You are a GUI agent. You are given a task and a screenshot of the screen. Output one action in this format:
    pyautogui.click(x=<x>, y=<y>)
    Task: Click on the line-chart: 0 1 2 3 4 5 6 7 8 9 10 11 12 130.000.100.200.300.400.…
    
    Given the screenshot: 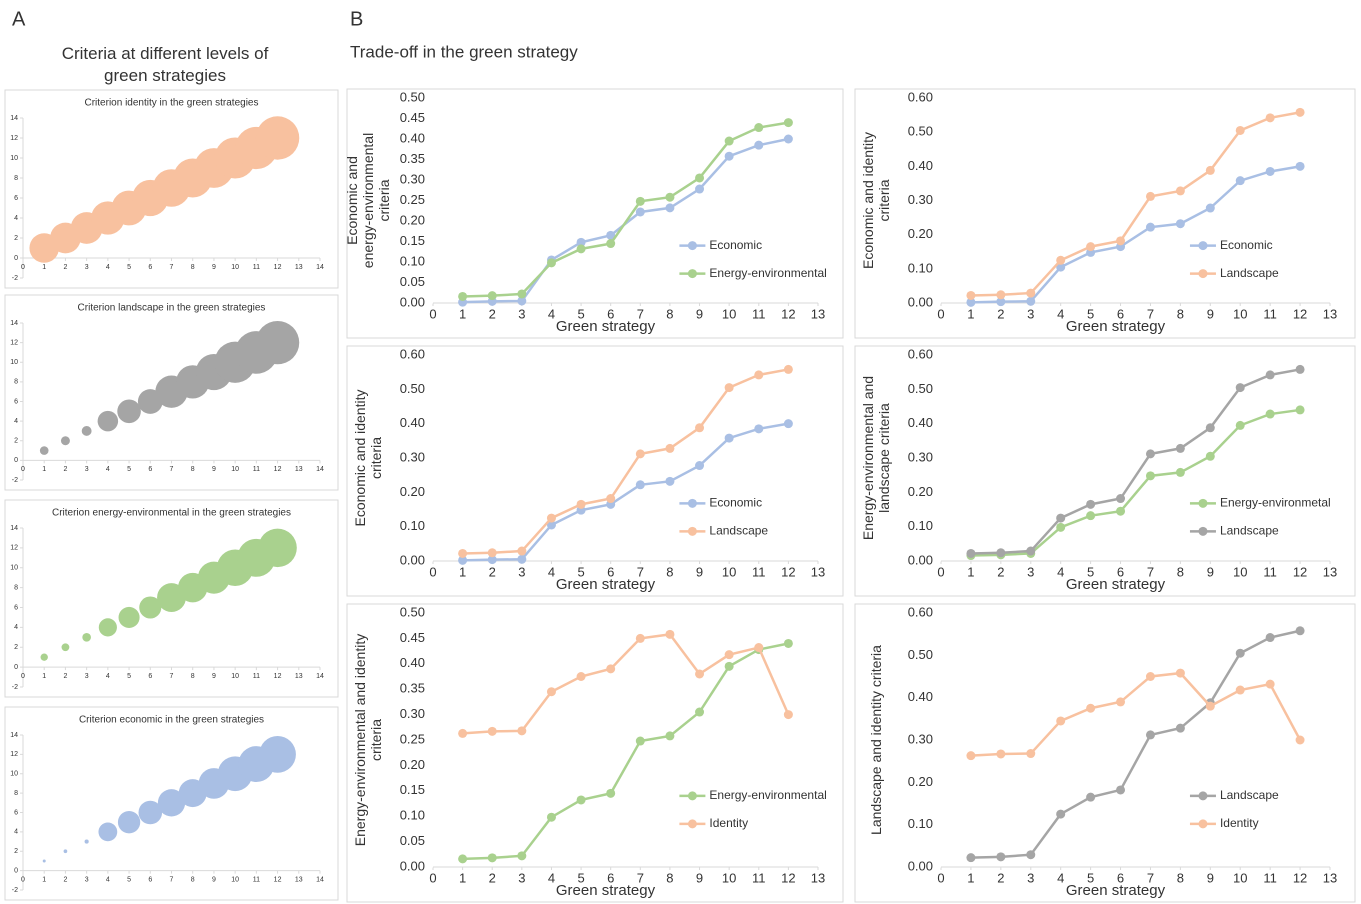 What is the action you would take?
    pyautogui.click(x=1105, y=753)
    